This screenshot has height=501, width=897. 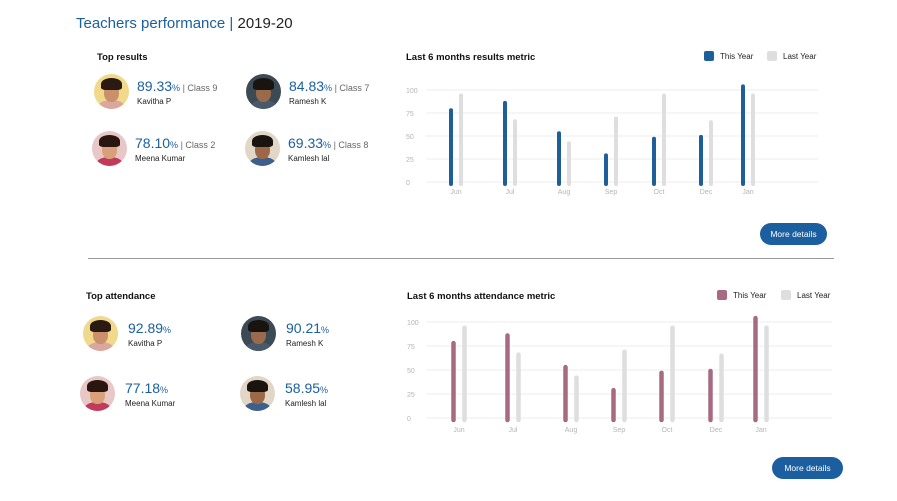 What do you see at coordinates (122, 57) in the screenshot?
I see `top-results-heading: Top results` at bounding box center [122, 57].